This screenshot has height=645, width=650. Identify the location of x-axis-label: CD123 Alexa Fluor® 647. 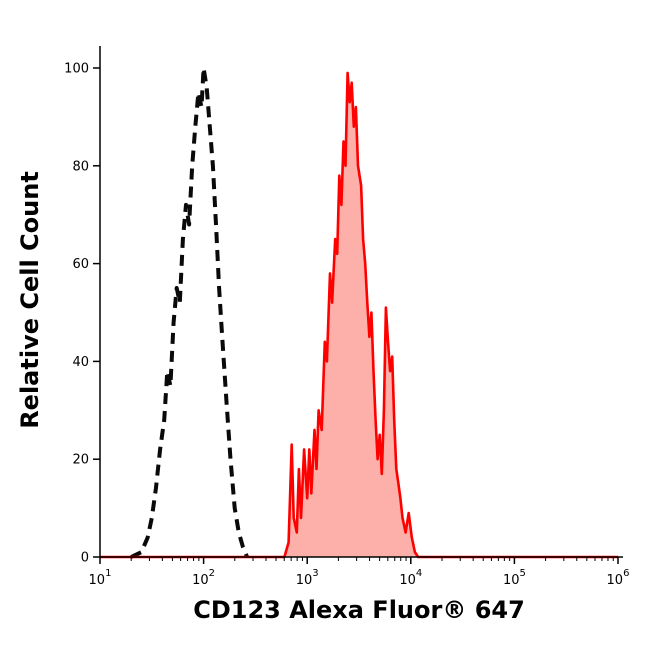
(359, 610).